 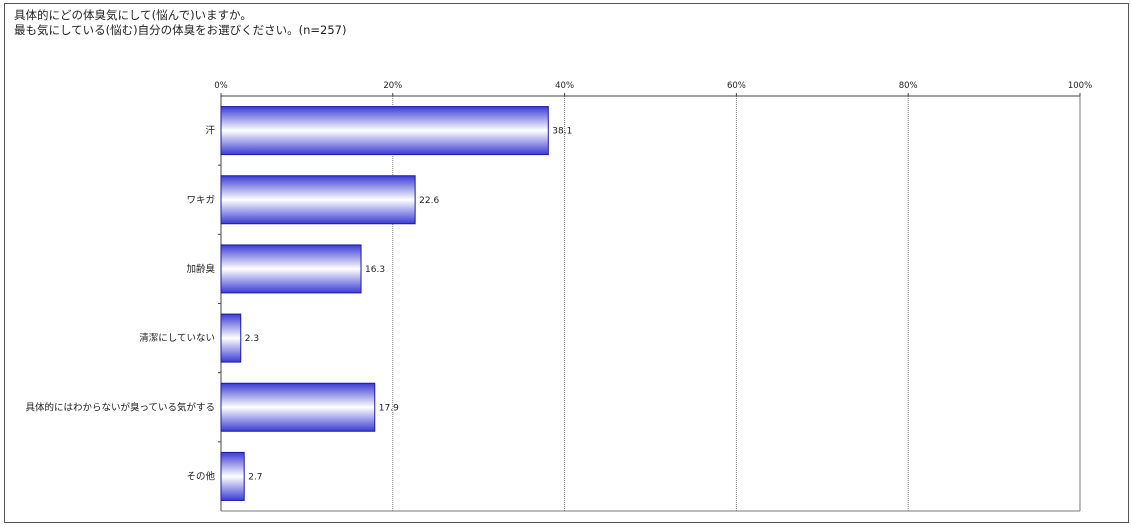 I want to click on x-tick-label: 40%, so click(x=564, y=86).